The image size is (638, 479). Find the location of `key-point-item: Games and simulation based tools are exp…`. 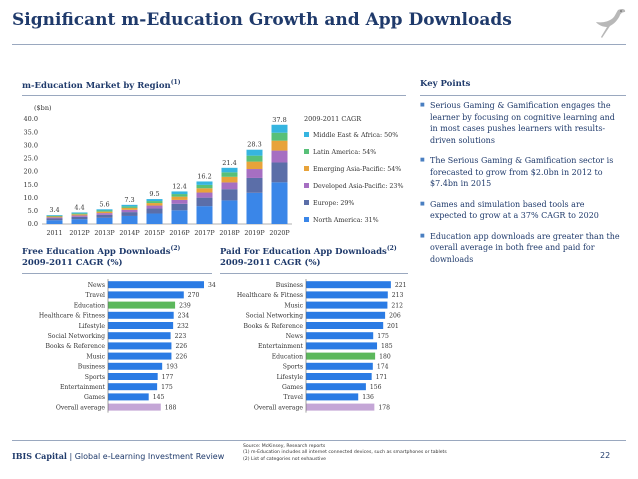

key-point-item: Games and simulation based tools are exp… is located at coordinates (520, 210).